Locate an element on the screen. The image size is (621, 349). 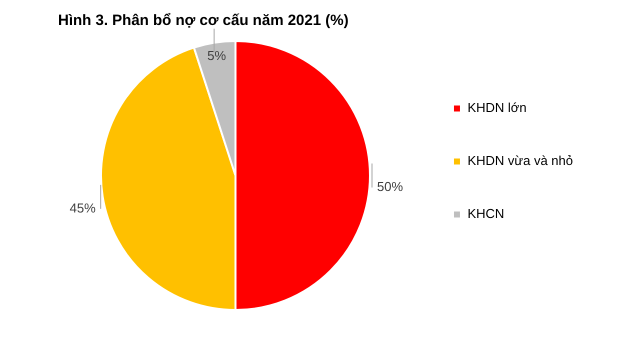
data-label: 50% is located at coordinates (390, 186).